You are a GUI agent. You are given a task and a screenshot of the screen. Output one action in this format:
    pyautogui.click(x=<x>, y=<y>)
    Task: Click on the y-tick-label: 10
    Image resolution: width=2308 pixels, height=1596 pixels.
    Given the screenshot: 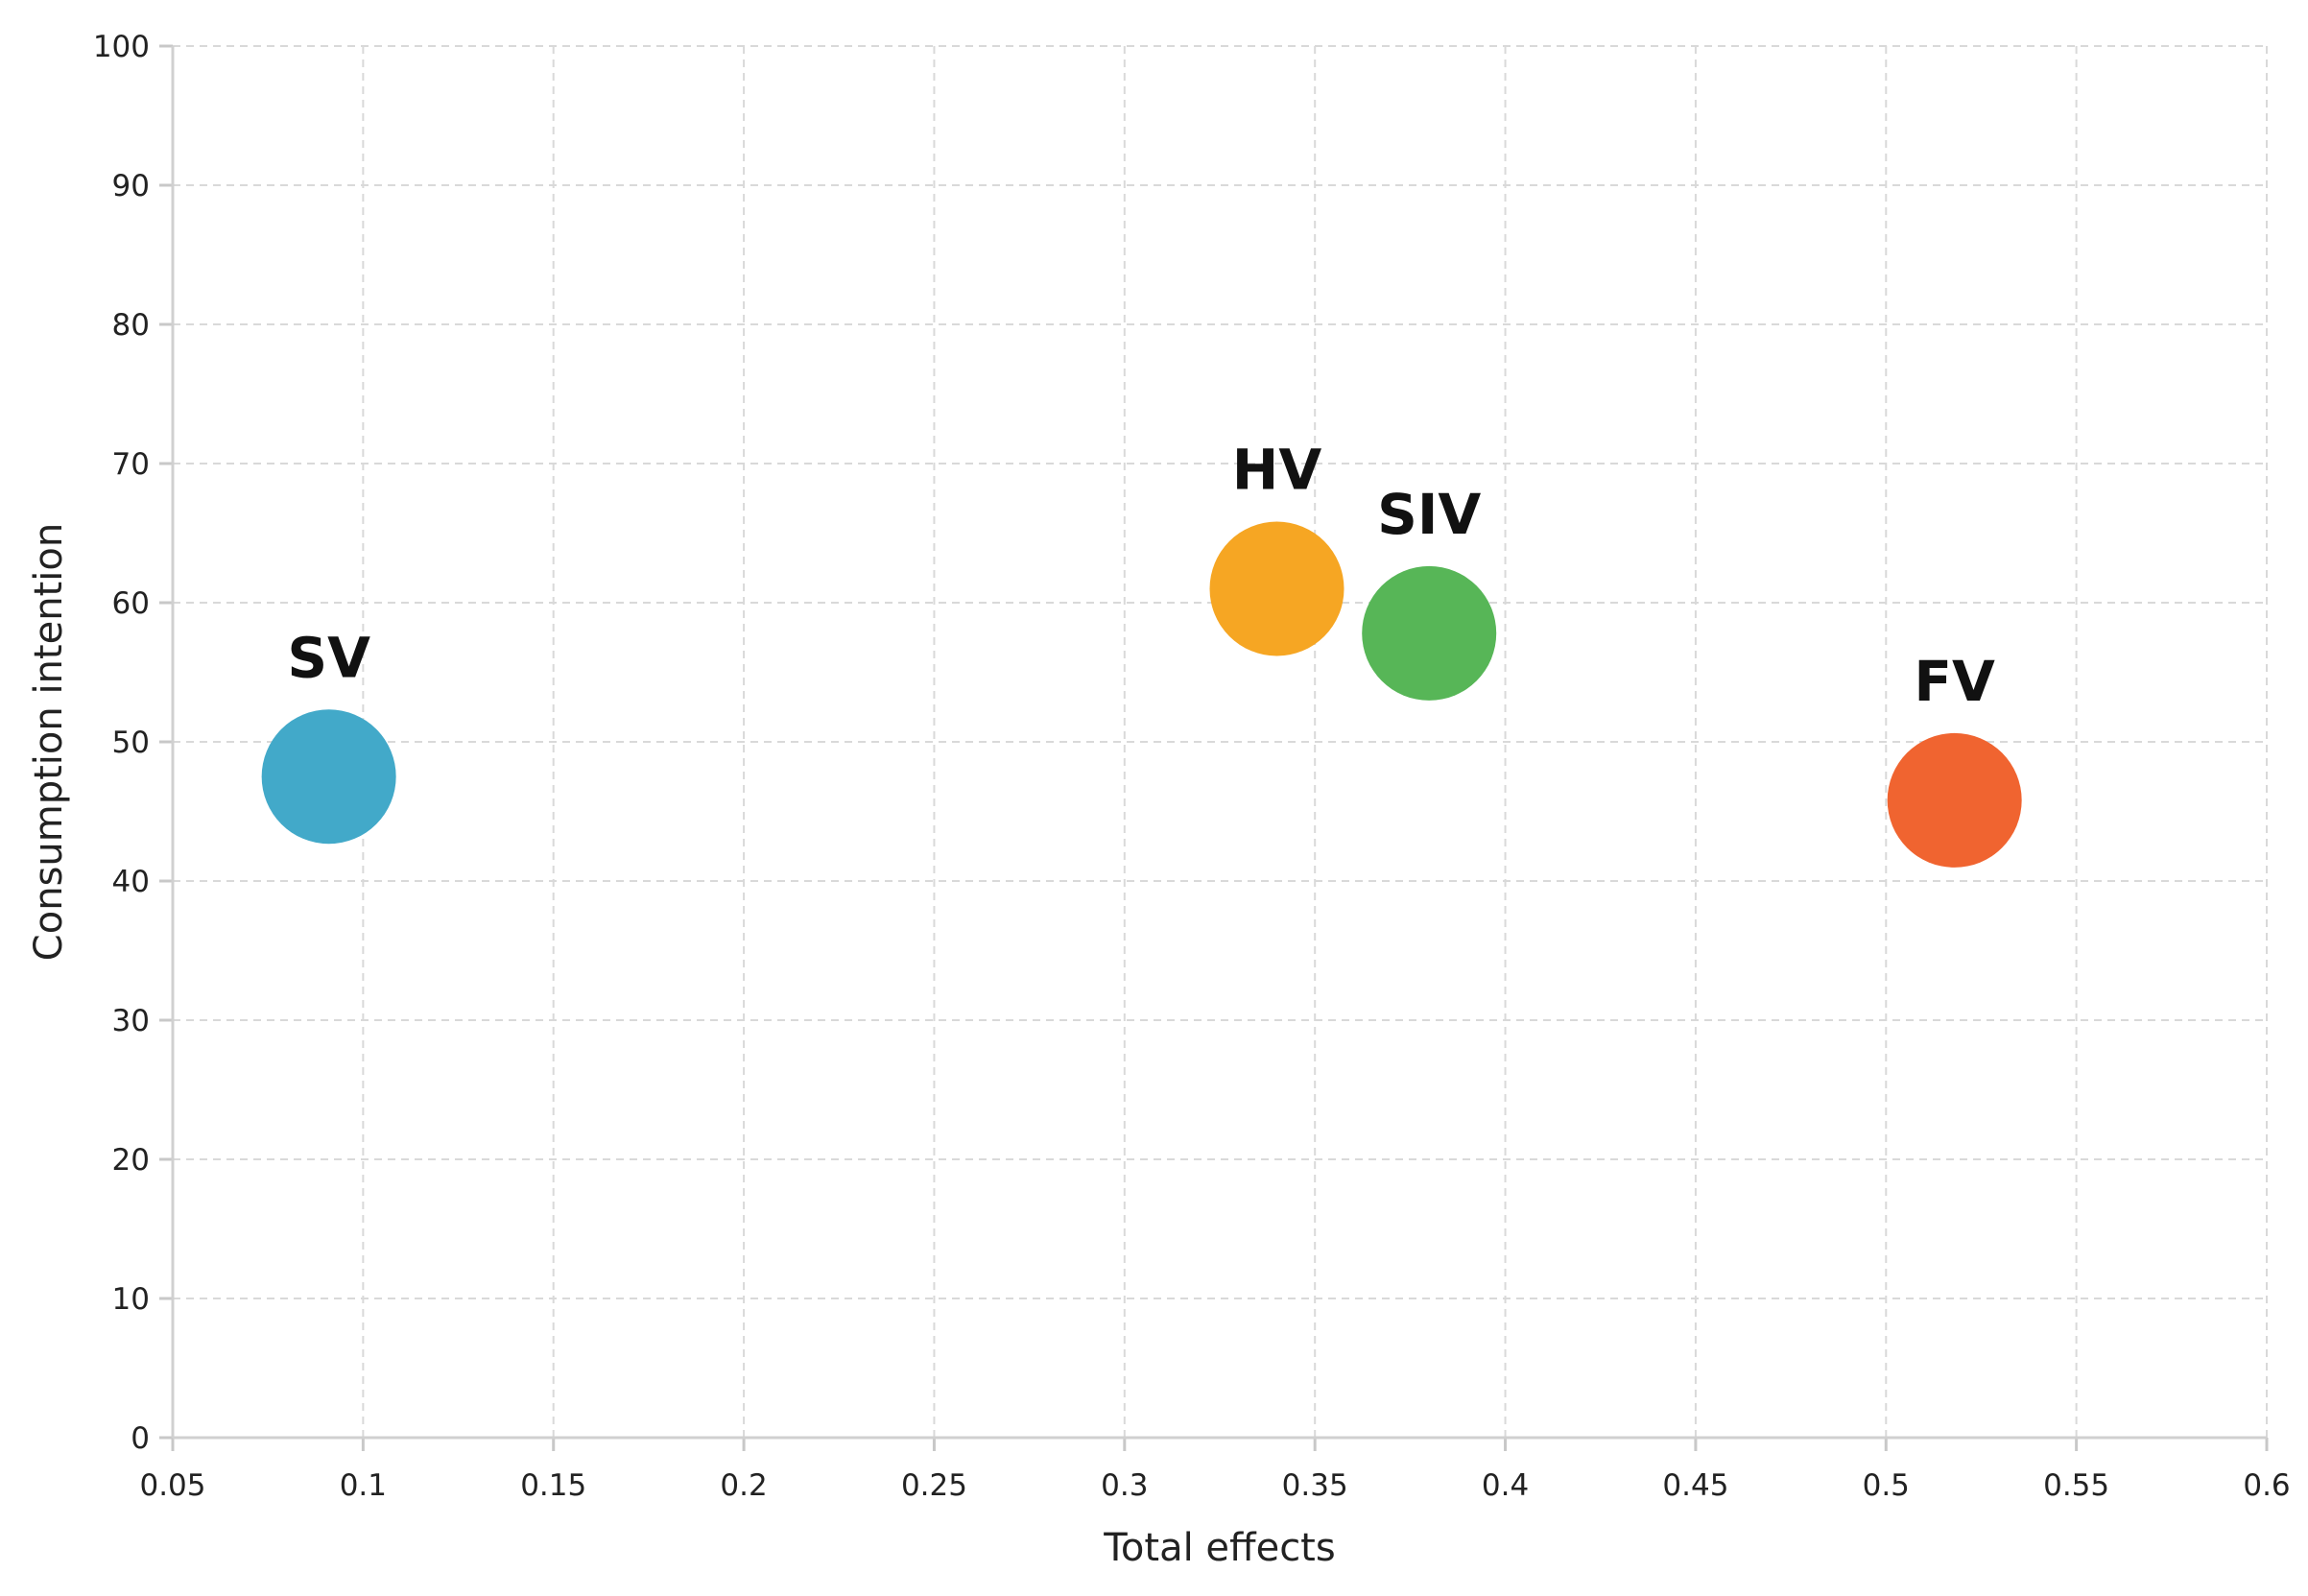 What is the action you would take?
    pyautogui.click(x=131, y=1299)
    